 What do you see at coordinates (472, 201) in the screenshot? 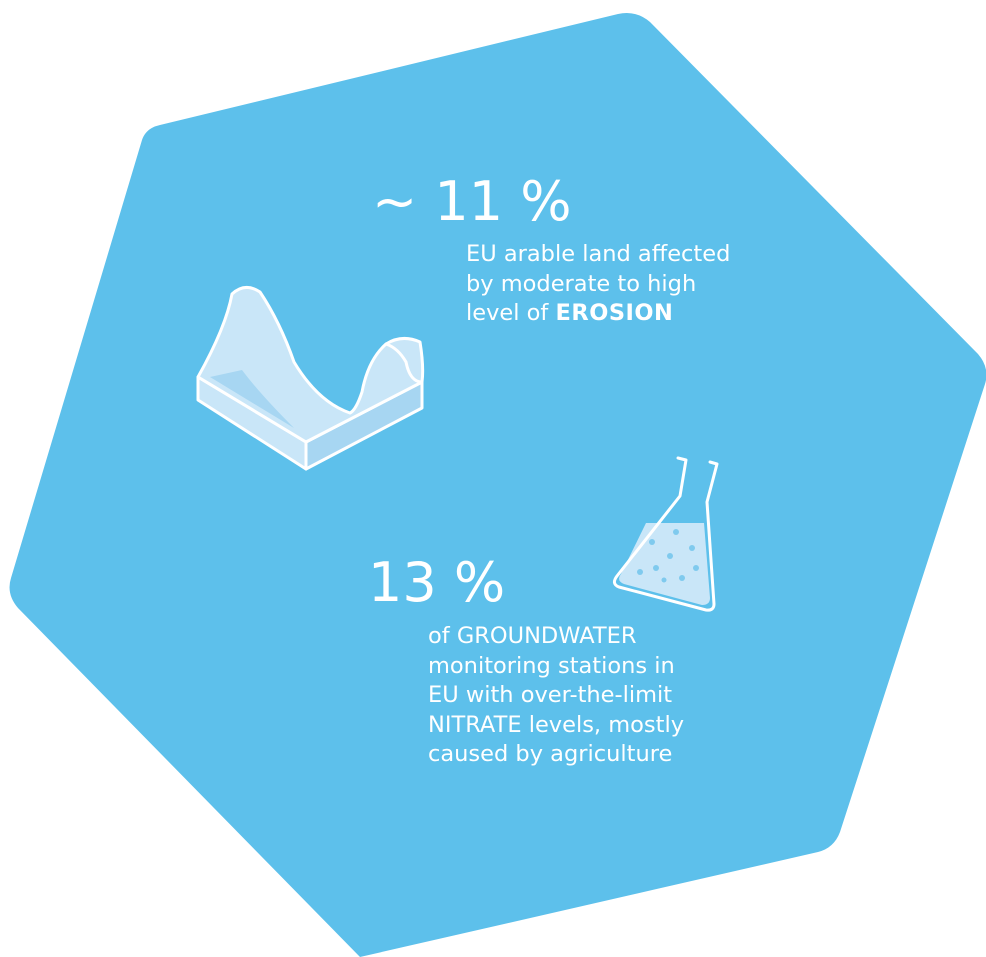
I see `erosion-stat-value: ~ 11 %` at bounding box center [472, 201].